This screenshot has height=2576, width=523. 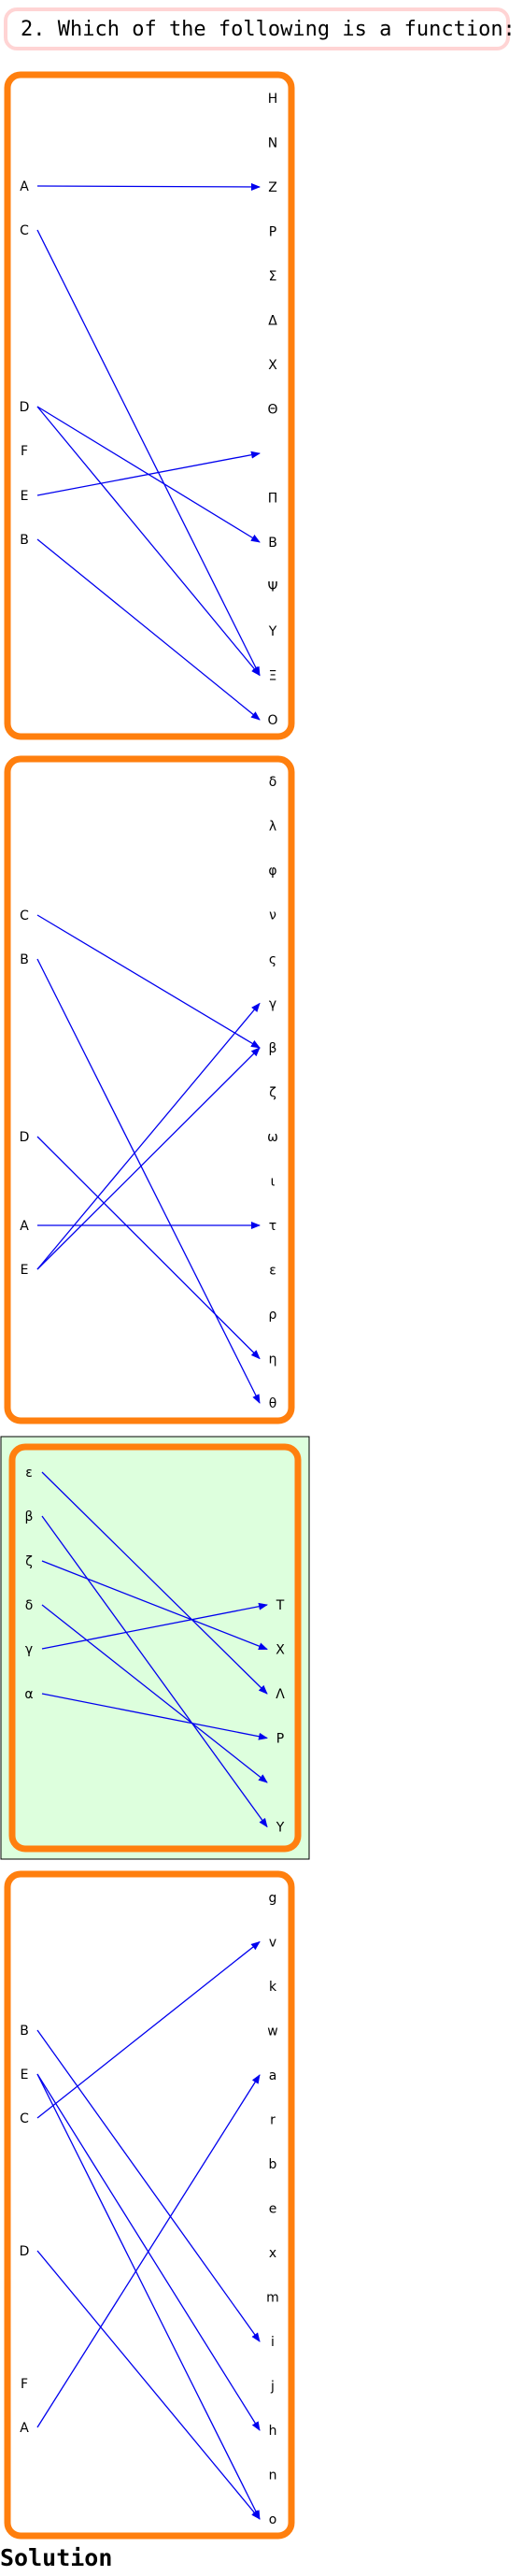 What do you see at coordinates (273, 1271) in the screenshot?
I see `option-2-codomain-label: ε` at bounding box center [273, 1271].